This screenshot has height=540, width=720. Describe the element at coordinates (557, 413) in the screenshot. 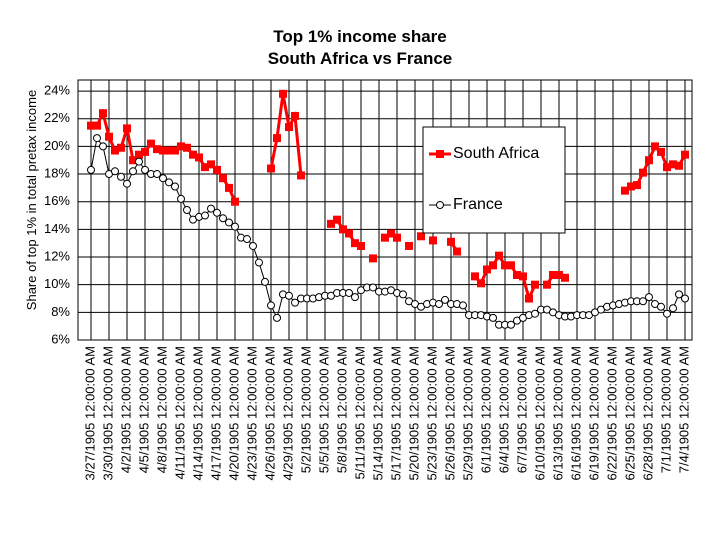

I see `x-tick-label: 6/13/1905 12:00:00 AM` at that location.